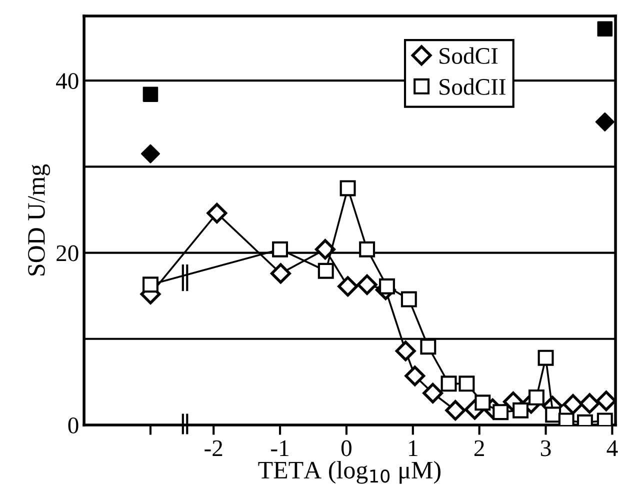  What do you see at coordinates (39, 220) in the screenshot?
I see `y-axis-title: SOD U/mg` at bounding box center [39, 220].